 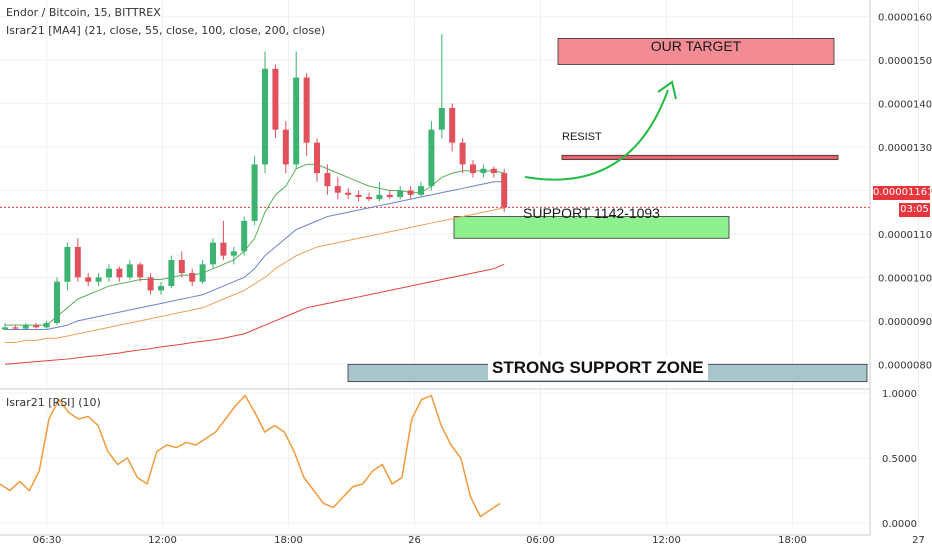 What do you see at coordinates (598, 368) in the screenshot?
I see `strong-support-label: STRONG SUPPORT ZONE` at bounding box center [598, 368].